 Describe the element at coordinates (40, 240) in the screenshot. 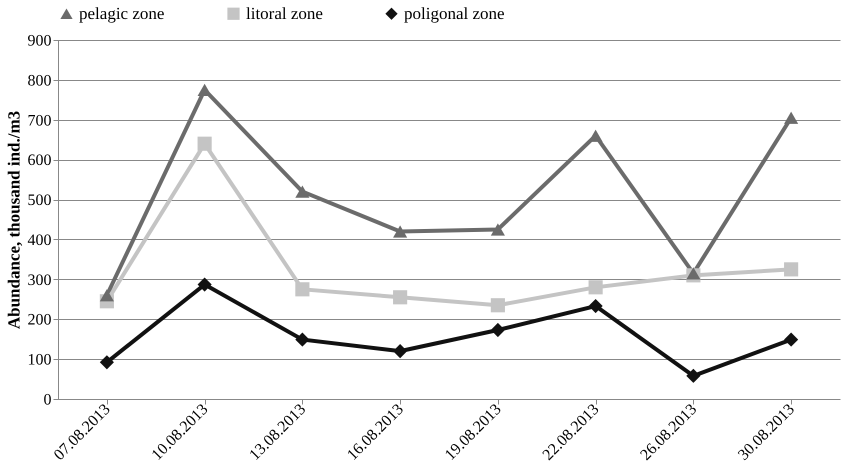

I see `y-tick-label: 400` at that location.